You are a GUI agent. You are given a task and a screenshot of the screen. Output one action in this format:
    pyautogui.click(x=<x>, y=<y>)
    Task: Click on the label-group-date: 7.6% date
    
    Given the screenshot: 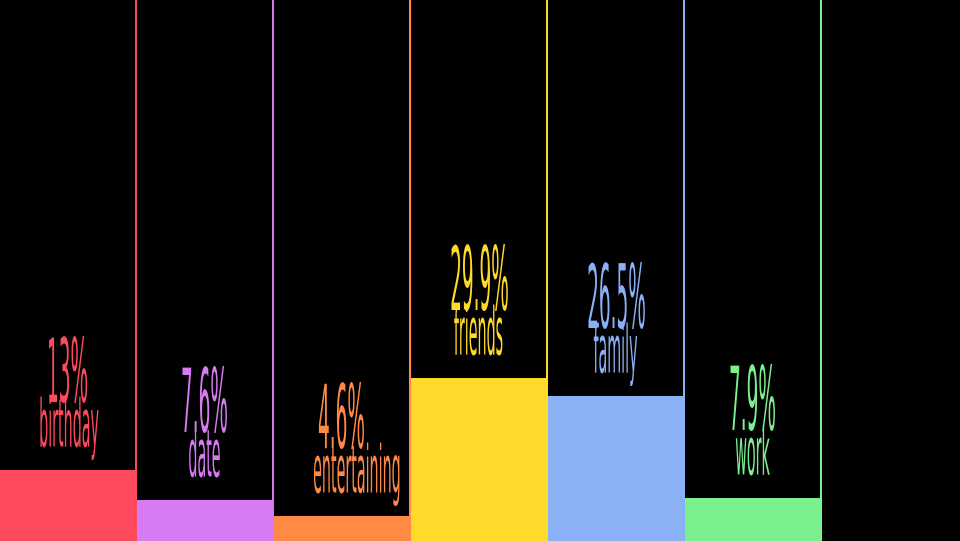 What is the action you would take?
    pyautogui.click(x=204, y=426)
    